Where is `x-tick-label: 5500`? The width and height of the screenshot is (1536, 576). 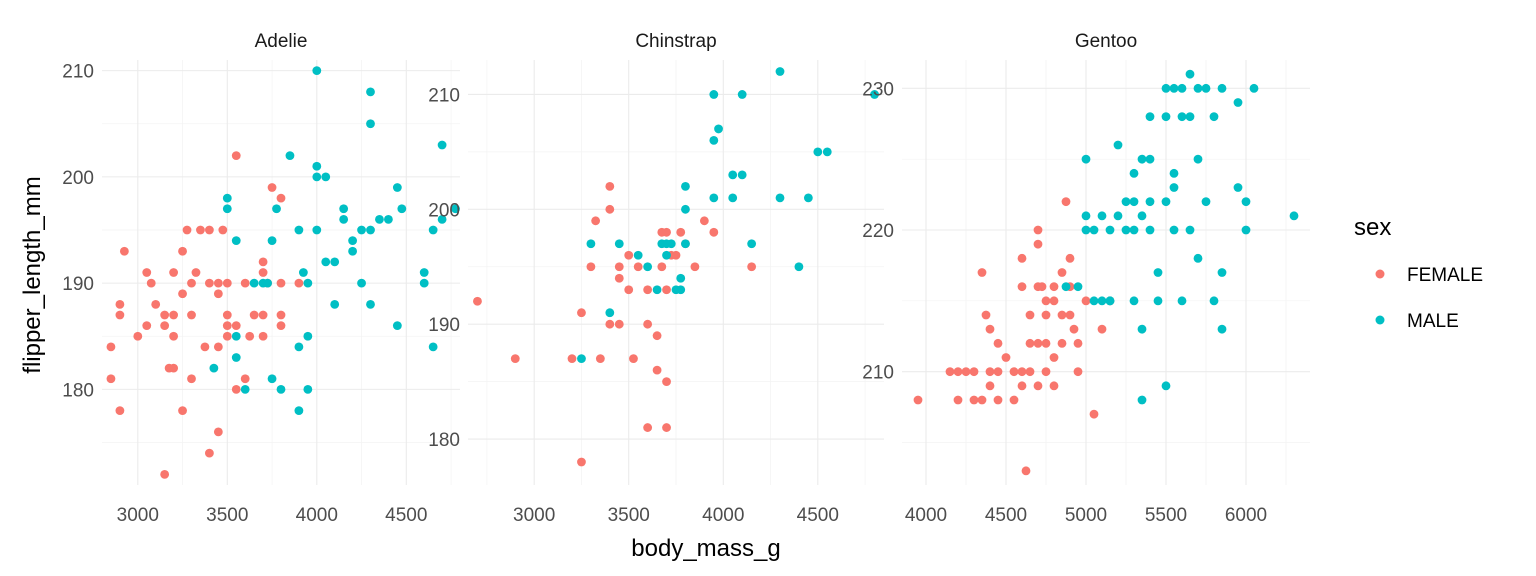 x-tick-label: 5500 is located at coordinates (1166, 515).